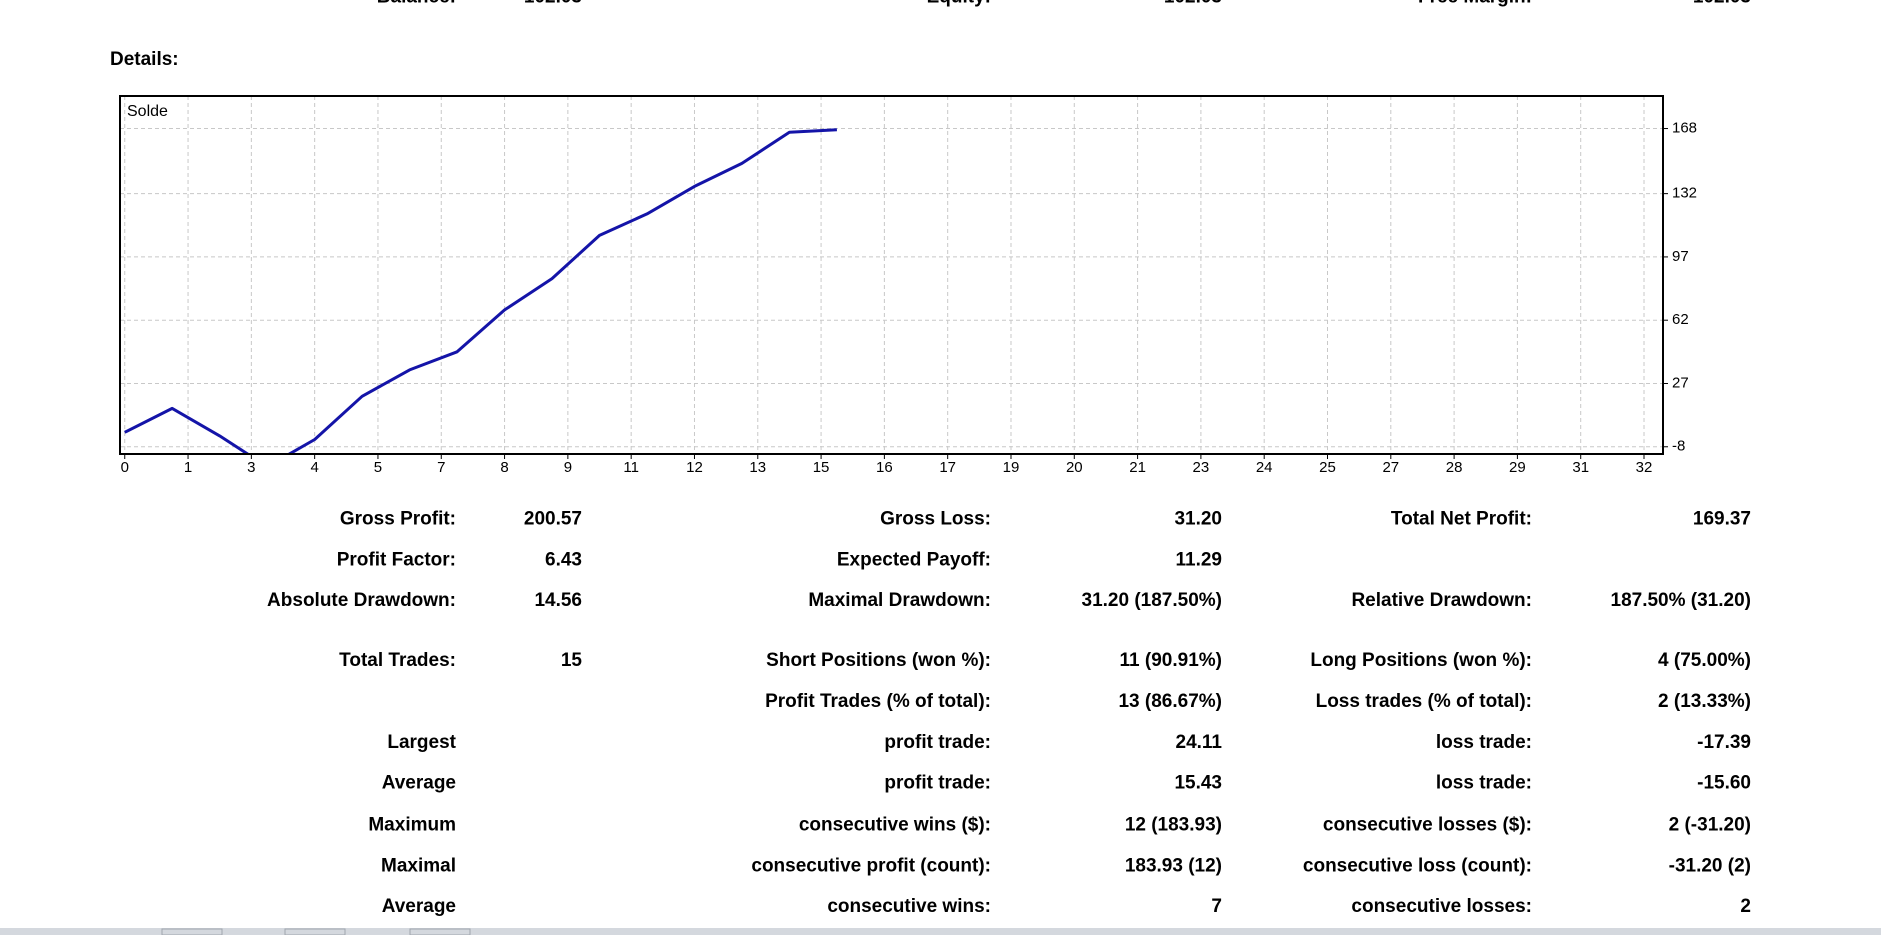  What do you see at coordinates (1680, 319) in the screenshot?
I see `y-tick-label: 62` at bounding box center [1680, 319].